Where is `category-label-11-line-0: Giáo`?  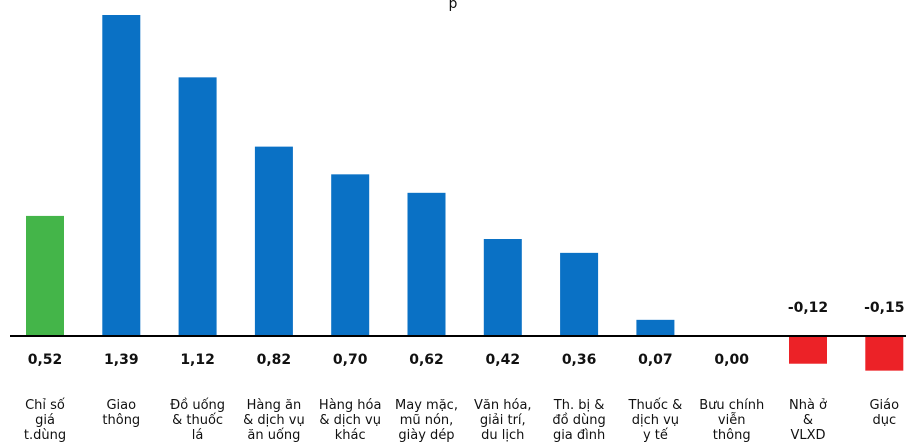
category-label-11-line-0: Giáo is located at coordinates (884, 405).